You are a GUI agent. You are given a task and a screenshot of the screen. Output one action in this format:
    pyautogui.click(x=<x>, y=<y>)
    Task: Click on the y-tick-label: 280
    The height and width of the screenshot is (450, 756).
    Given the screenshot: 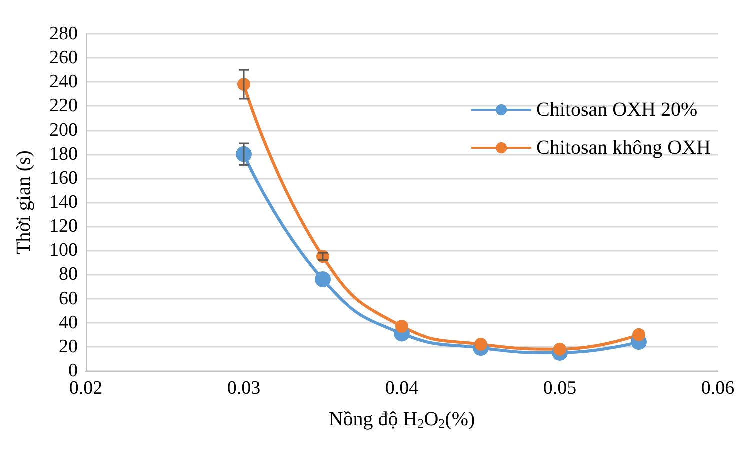 What is the action you would take?
    pyautogui.click(x=64, y=34)
    